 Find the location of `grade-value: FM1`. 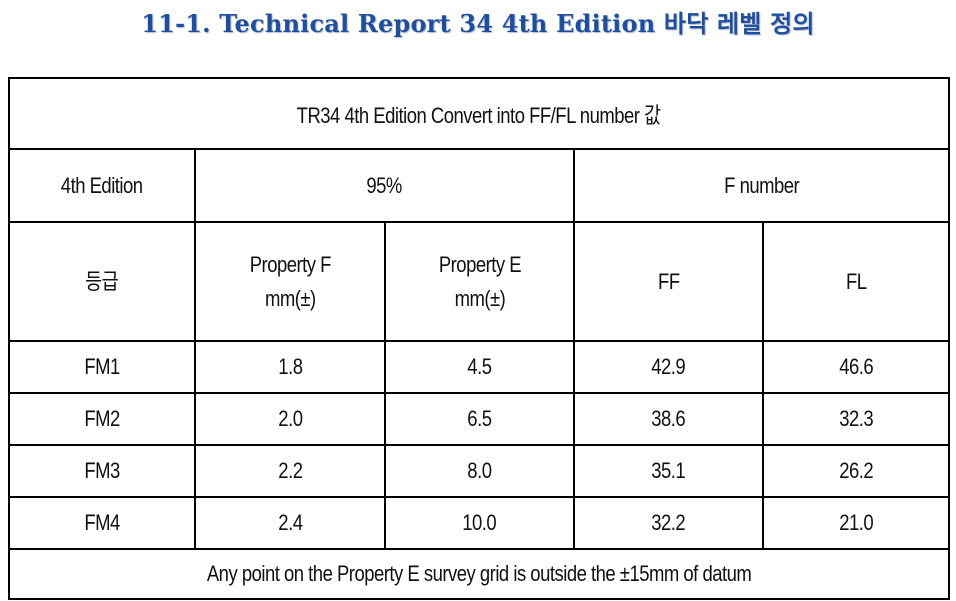

grade-value: FM1 is located at coordinates (102, 366).